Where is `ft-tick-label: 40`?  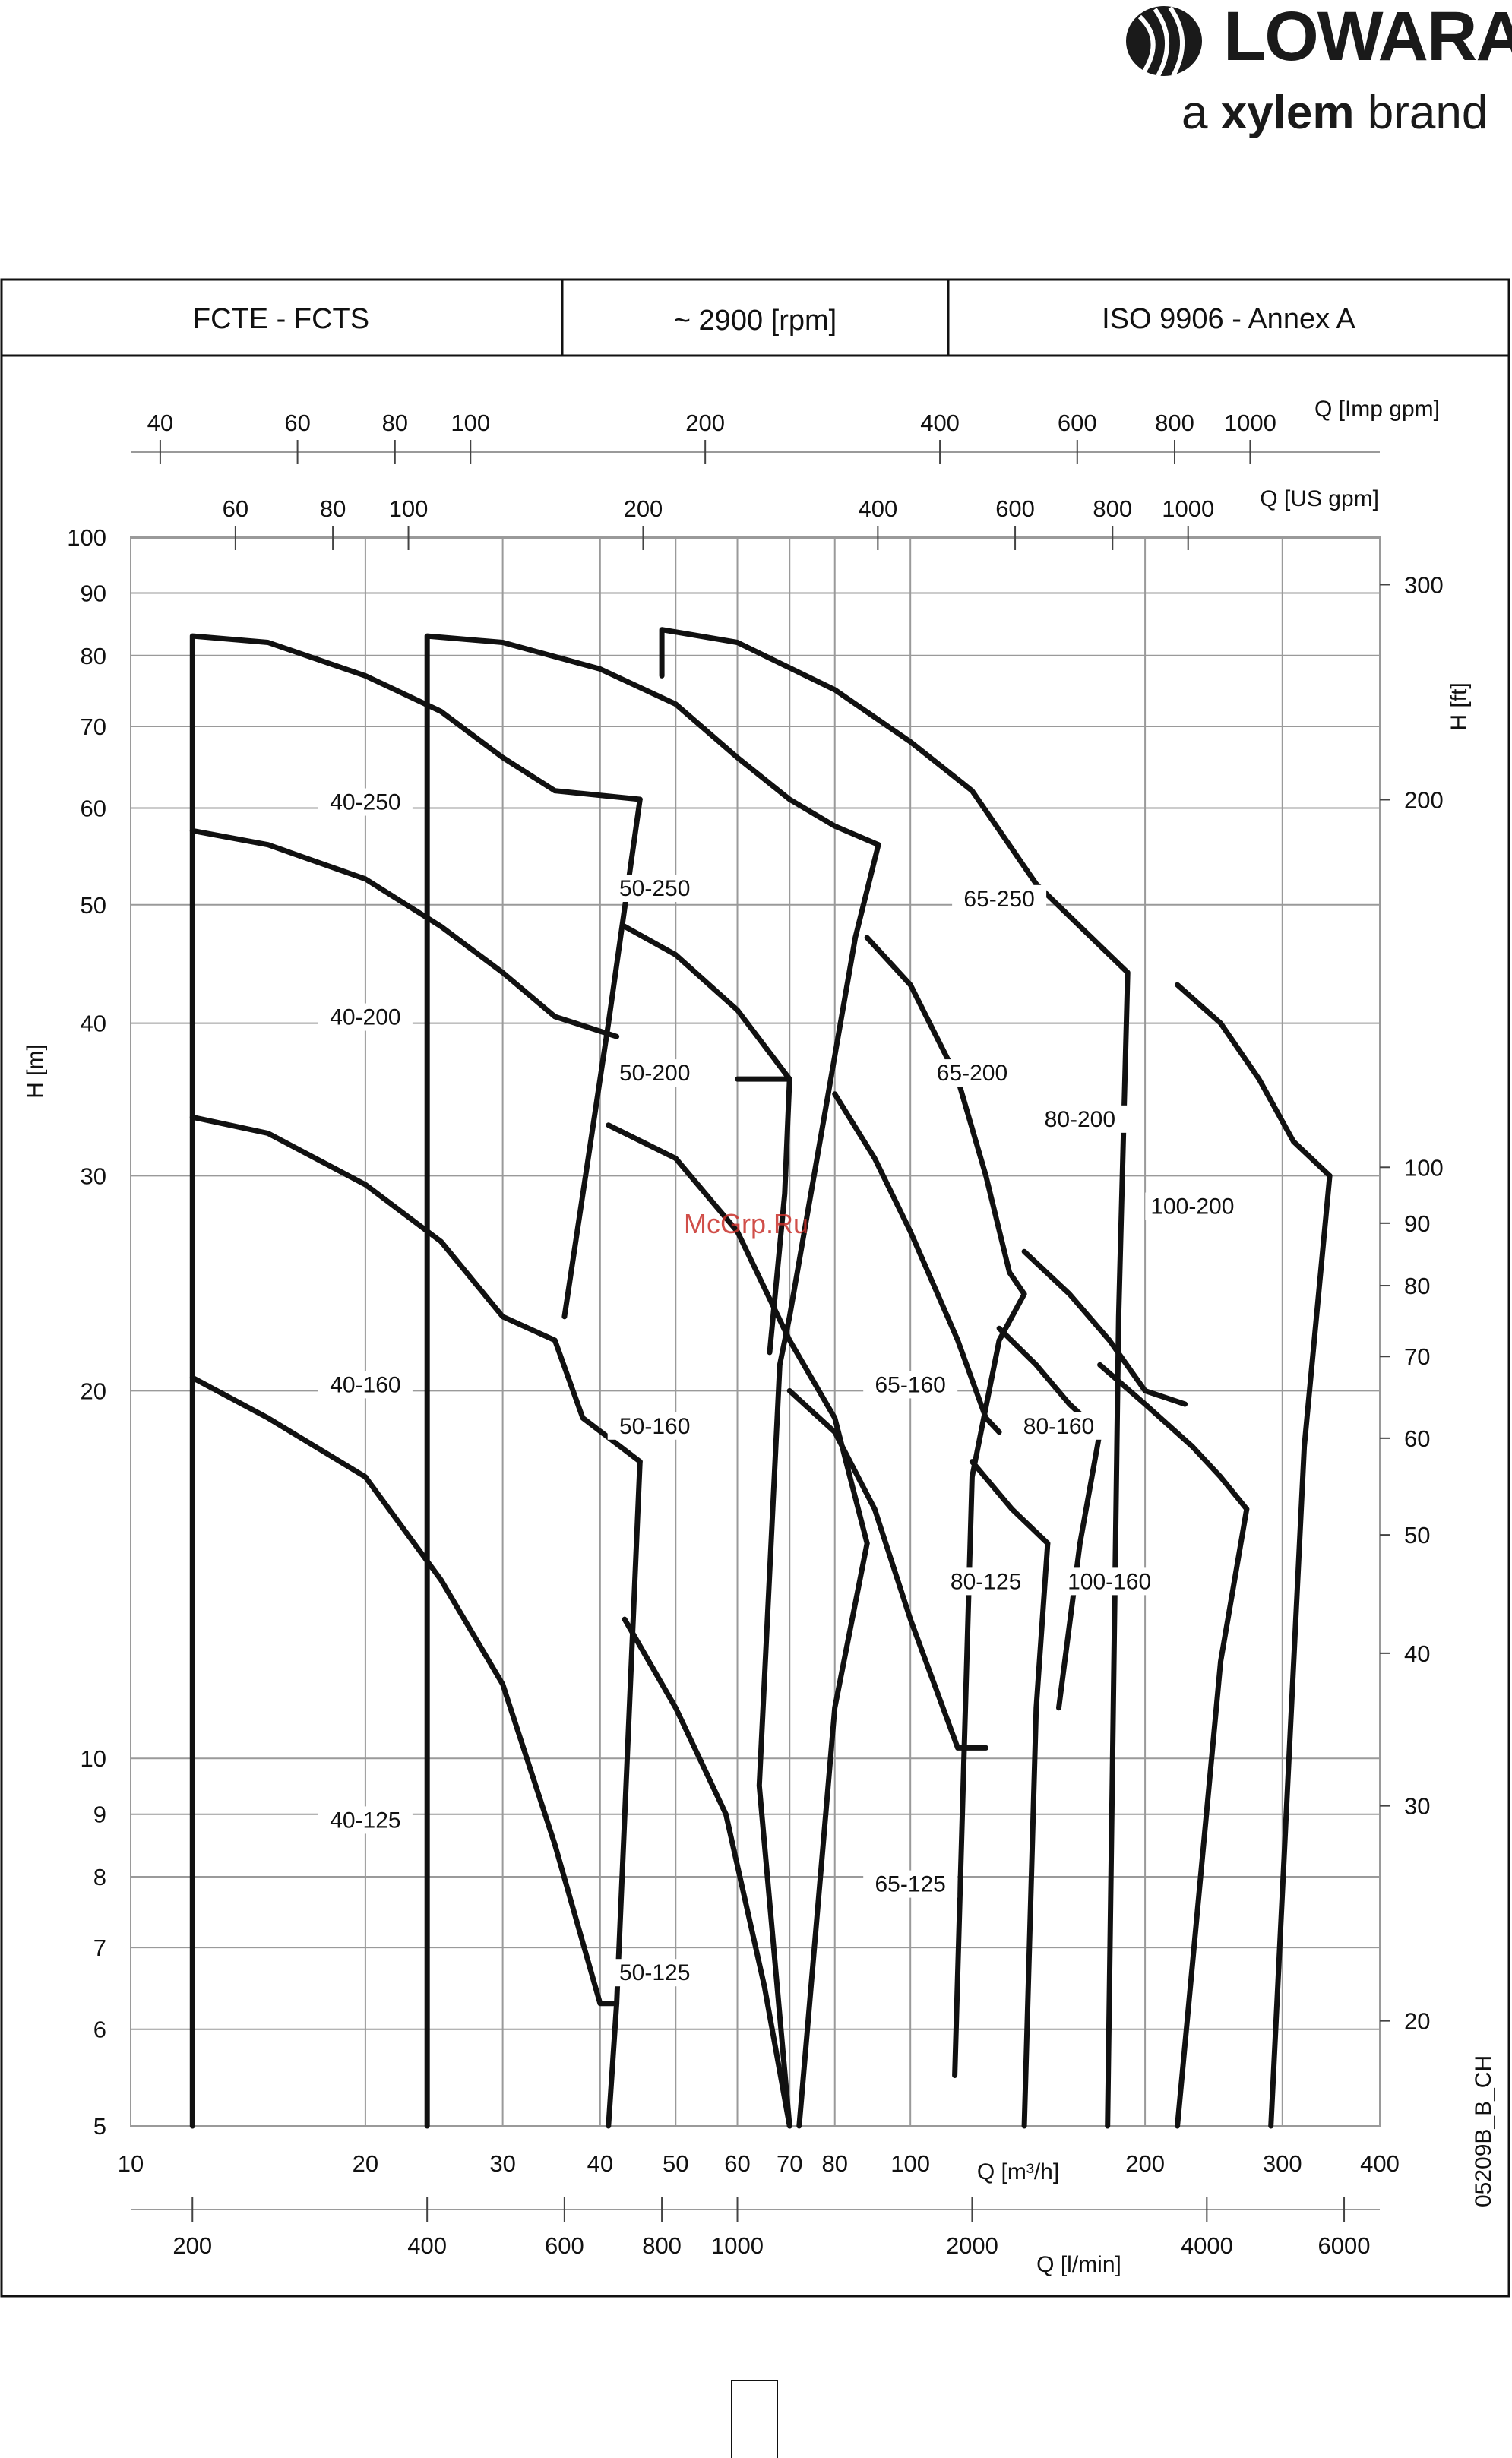 ft-tick-label: 40 is located at coordinates (1417, 1653).